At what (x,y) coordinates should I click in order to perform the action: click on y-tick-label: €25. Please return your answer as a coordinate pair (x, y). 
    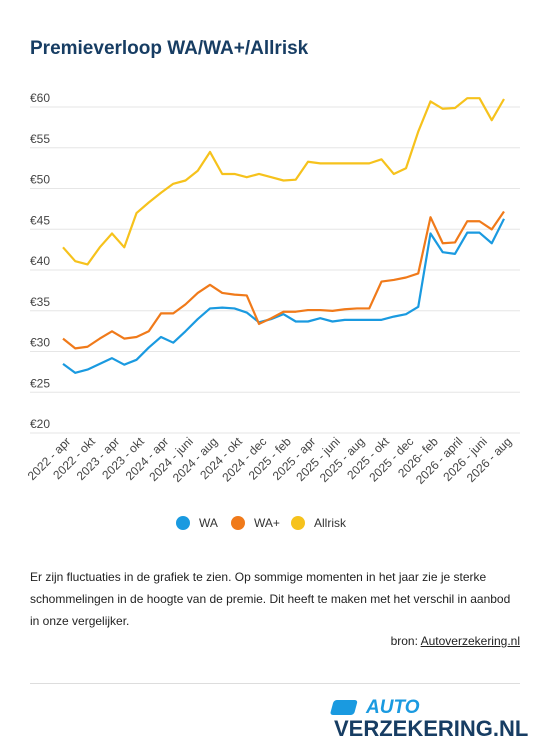
    Looking at the image, I should click on (40, 383).